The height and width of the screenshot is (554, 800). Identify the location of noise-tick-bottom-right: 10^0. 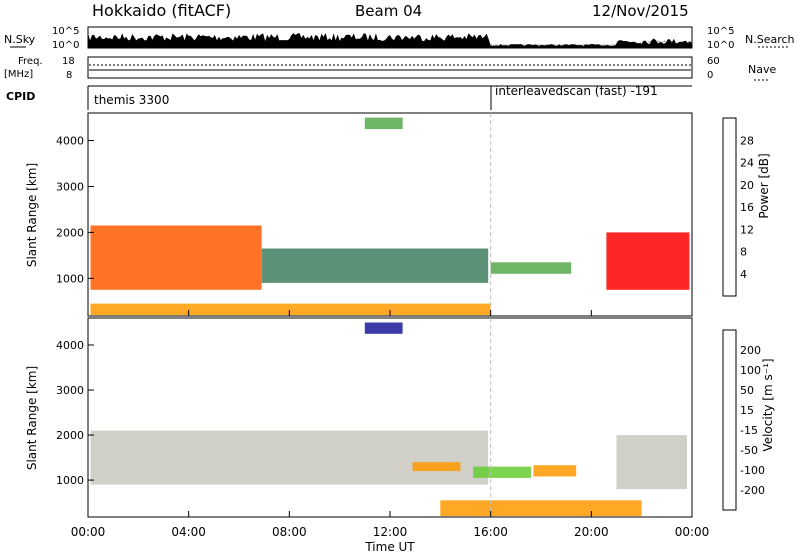
(720, 45).